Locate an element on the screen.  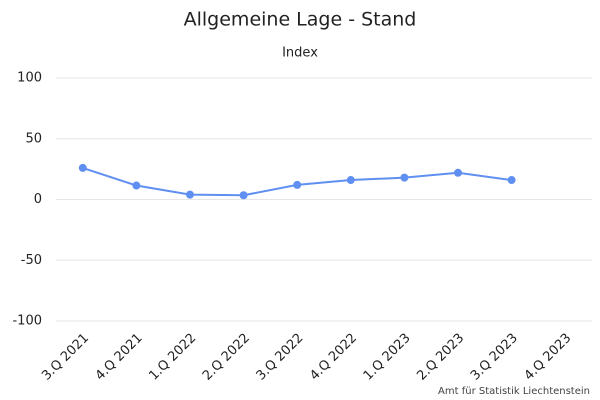
x-tick-label: 4.Q 2022 is located at coordinates (333, 357).